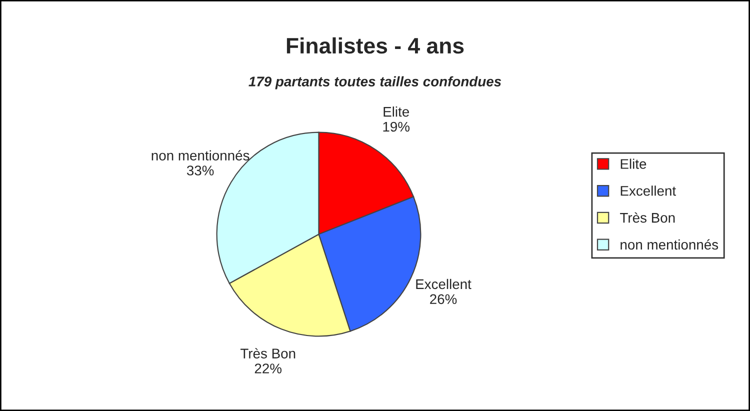 The image size is (750, 411). I want to click on slice-label: non mentionnés, so click(201, 155).